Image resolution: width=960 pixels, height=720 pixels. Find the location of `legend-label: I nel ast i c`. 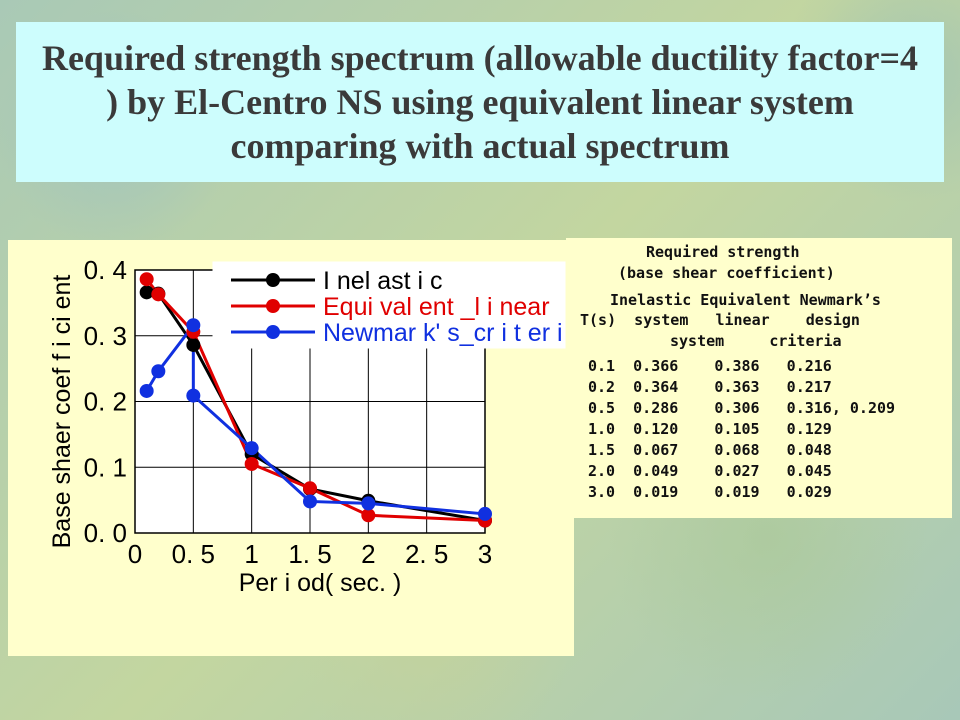

legend-label: I nel ast i c is located at coordinates (383, 281).